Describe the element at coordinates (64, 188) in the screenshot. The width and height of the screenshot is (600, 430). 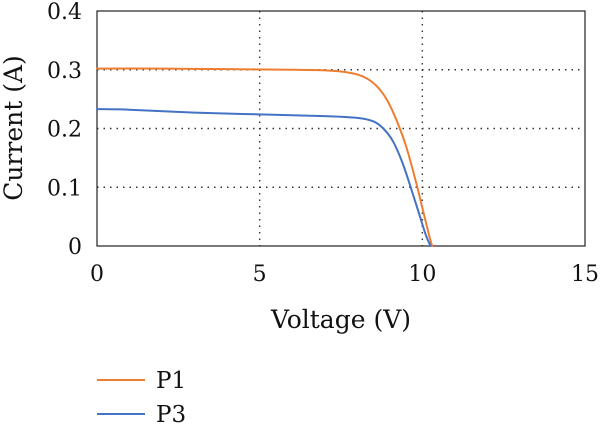
I see `y-tick-label-1: 0.1` at that location.